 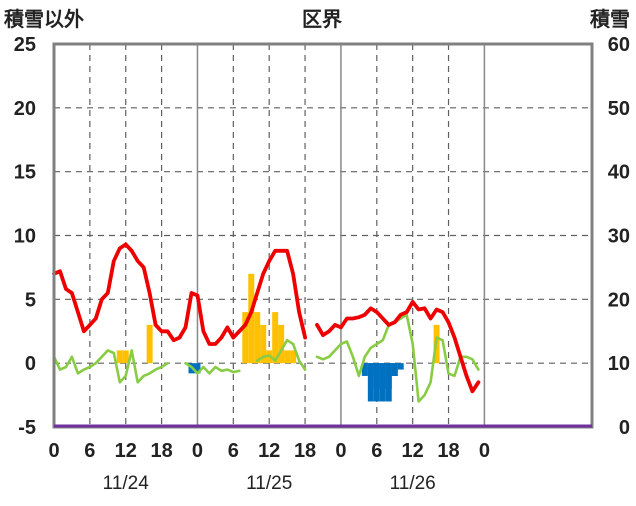 I want to click on right-axis-title: 積雪, so click(x=610, y=19).